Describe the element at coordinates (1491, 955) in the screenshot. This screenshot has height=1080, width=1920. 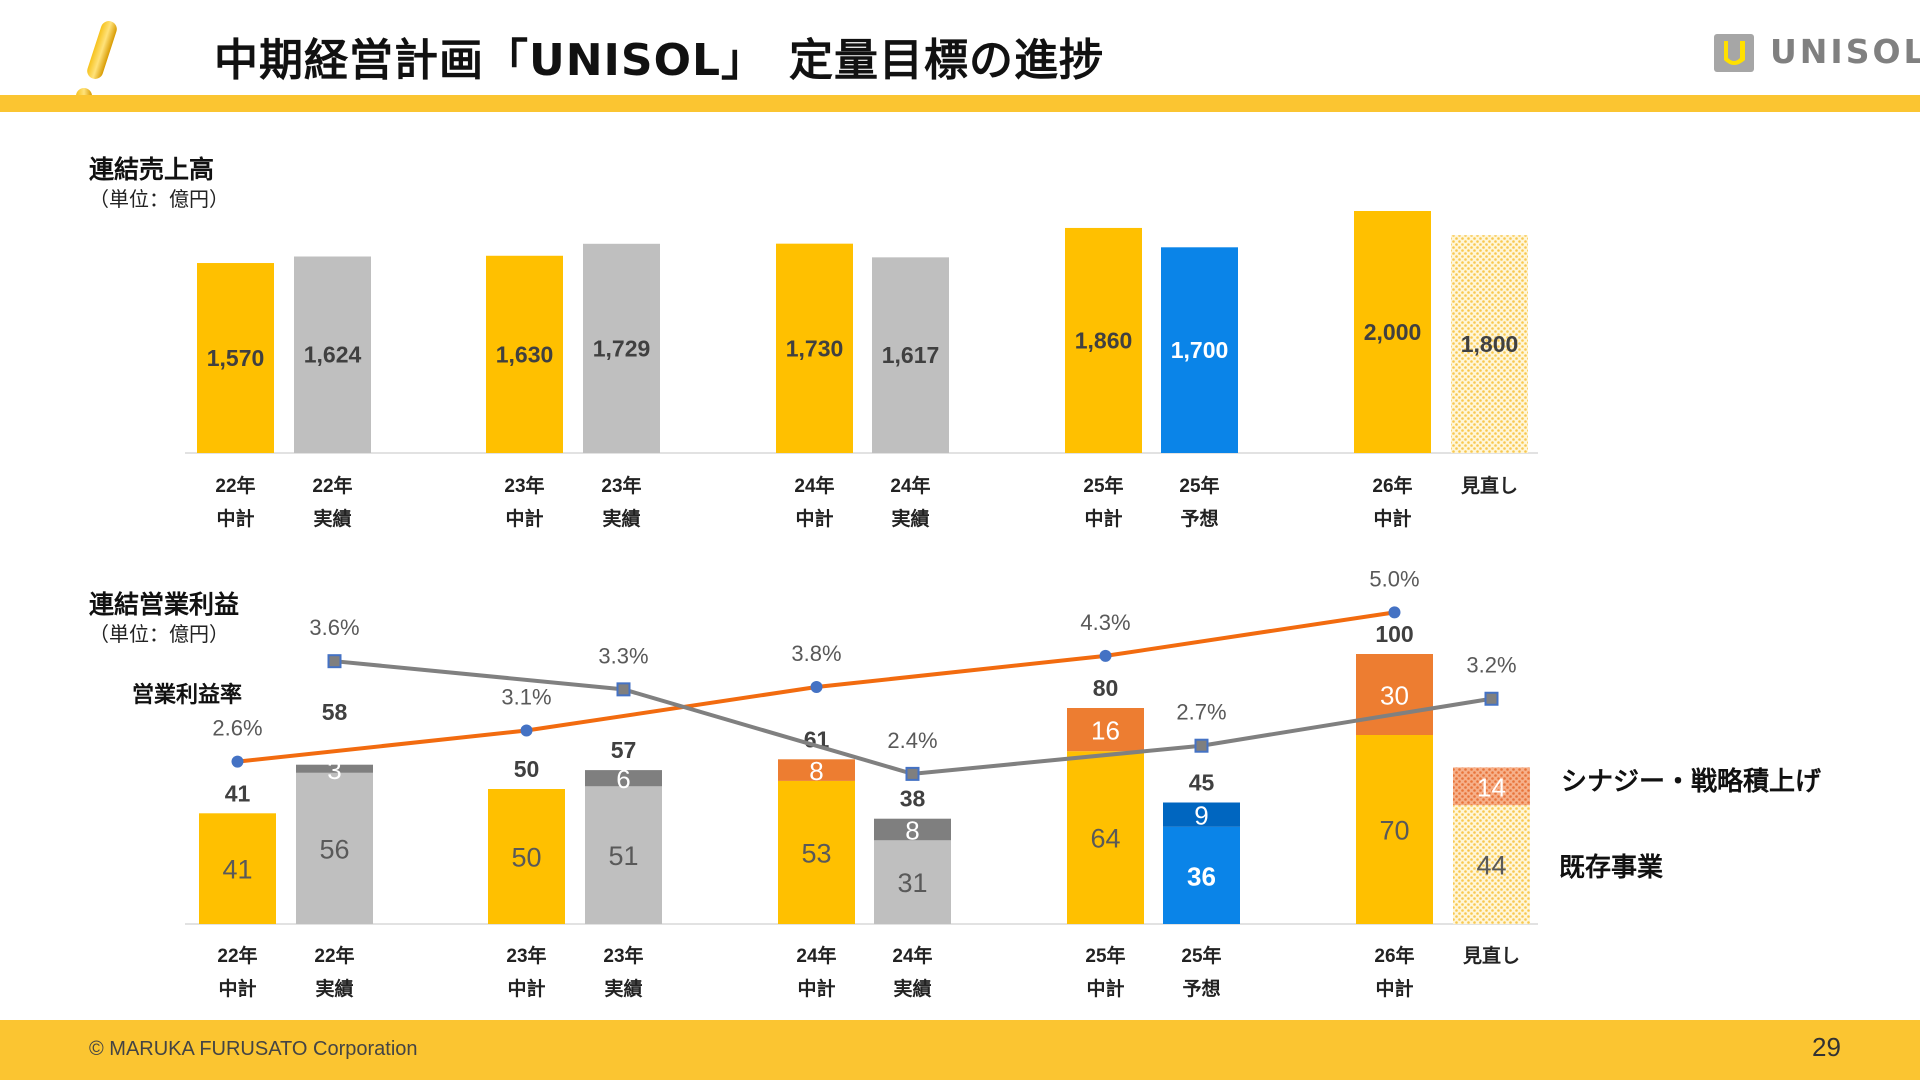
I see `profit-category-label: 見直し` at that location.